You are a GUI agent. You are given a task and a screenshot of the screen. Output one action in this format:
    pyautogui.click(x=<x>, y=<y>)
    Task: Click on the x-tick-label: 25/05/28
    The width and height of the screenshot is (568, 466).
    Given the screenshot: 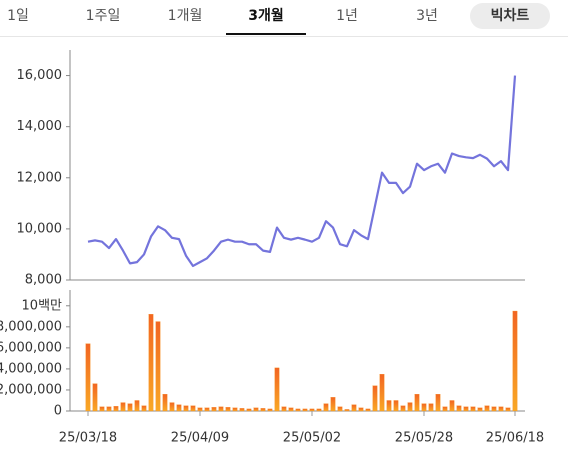 What is the action you would take?
    pyautogui.click(x=424, y=438)
    